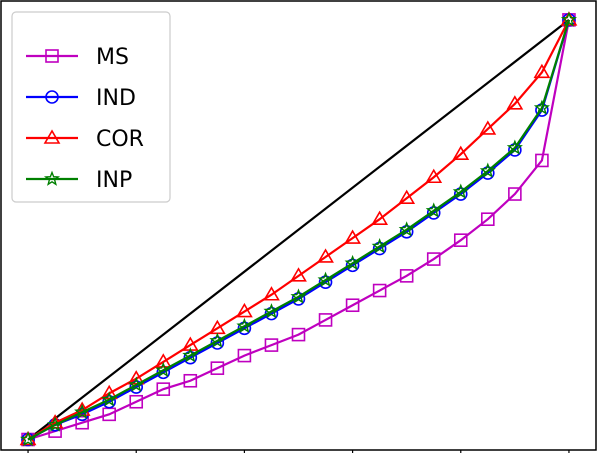 The width and height of the screenshot is (598, 453). What do you see at coordinates (112, 57) in the screenshot?
I see `legend-label-ms: MS` at bounding box center [112, 57].